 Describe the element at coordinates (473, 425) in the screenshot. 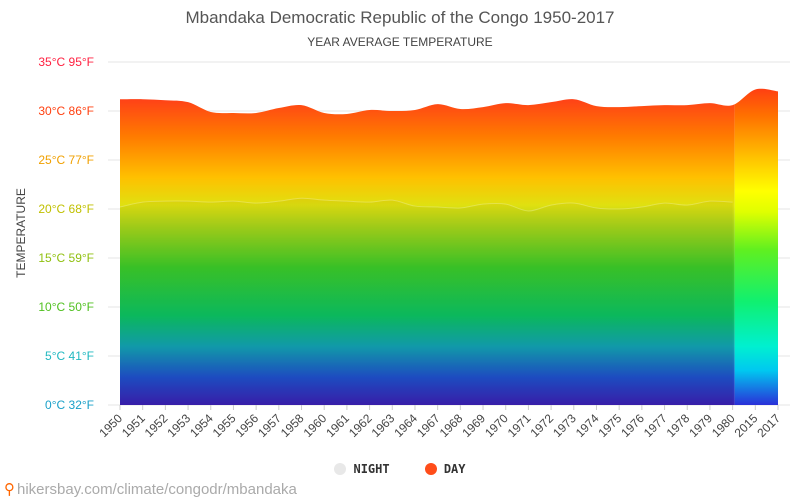

I see `x-tick-label: 1969` at that location.